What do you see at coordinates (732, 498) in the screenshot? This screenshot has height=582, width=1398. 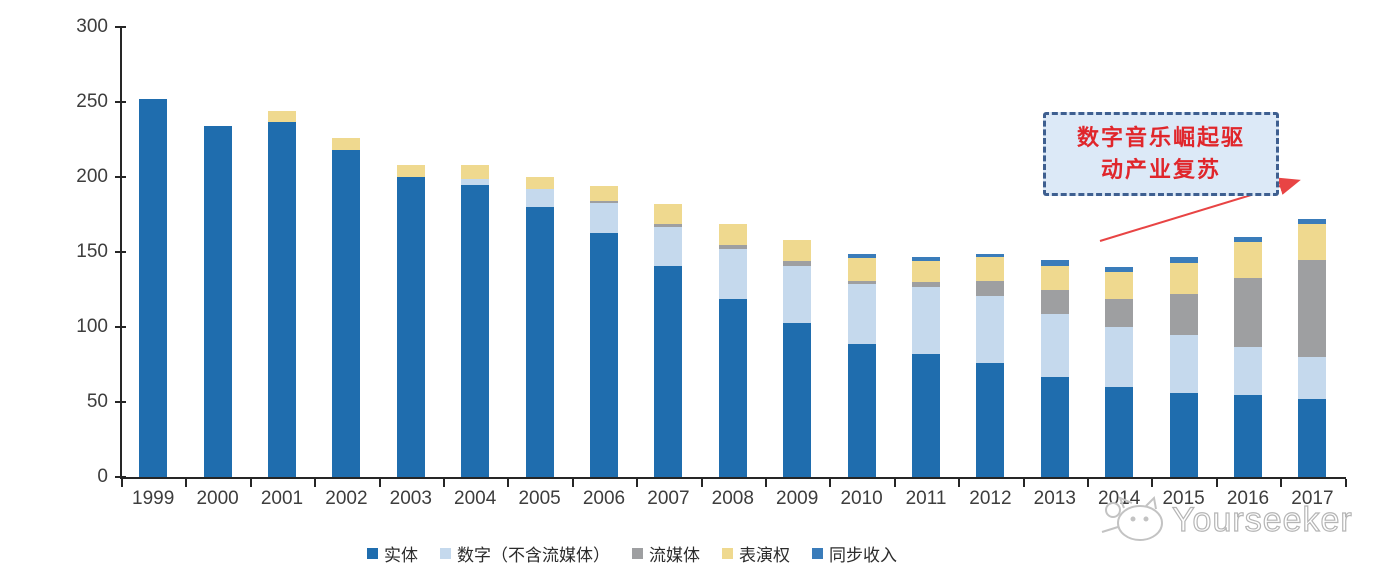 I see `x-axis-label: 2008` at bounding box center [732, 498].